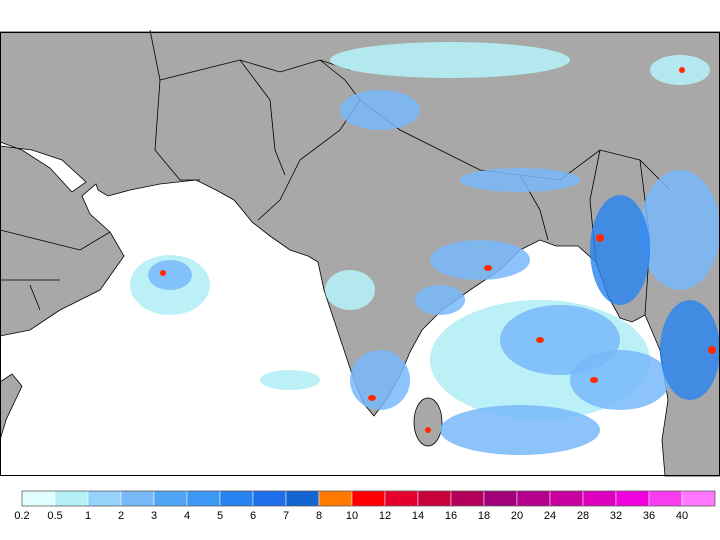 This screenshot has height=540, width=720. I want to click on legend-label: 7, so click(286, 516).